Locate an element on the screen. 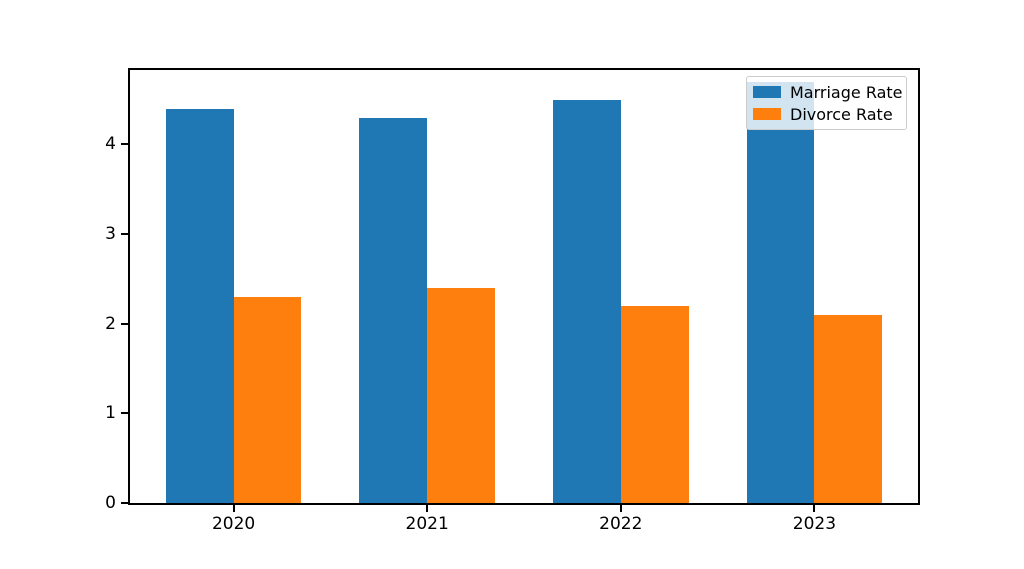  legend-entry: Divorce Rate is located at coordinates (826, 114).